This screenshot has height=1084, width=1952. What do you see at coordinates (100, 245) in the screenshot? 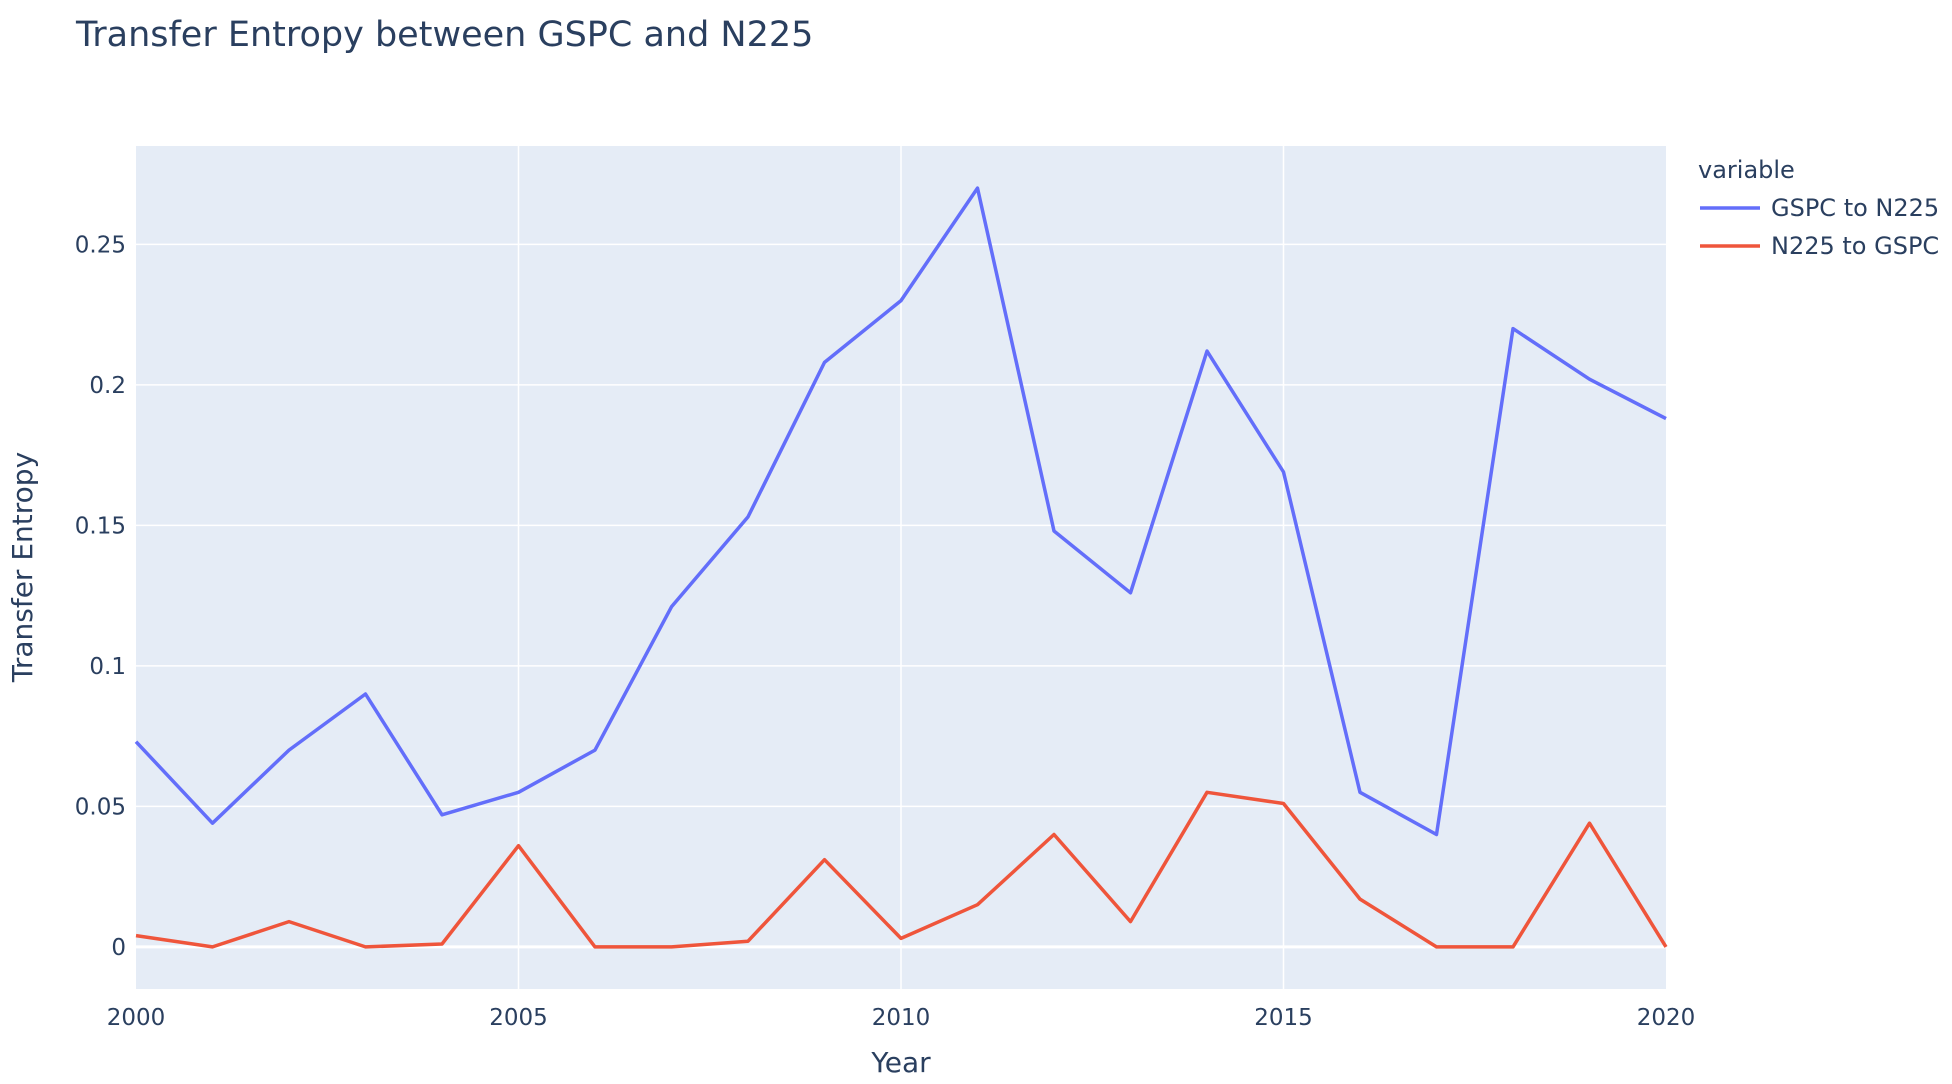
I see `y-tick-label: 0.25` at bounding box center [100, 245].